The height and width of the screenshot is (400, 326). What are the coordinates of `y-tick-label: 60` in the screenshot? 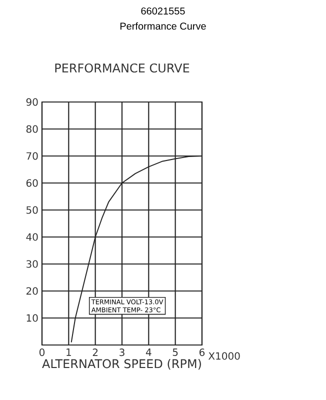 It's located at (32, 183).